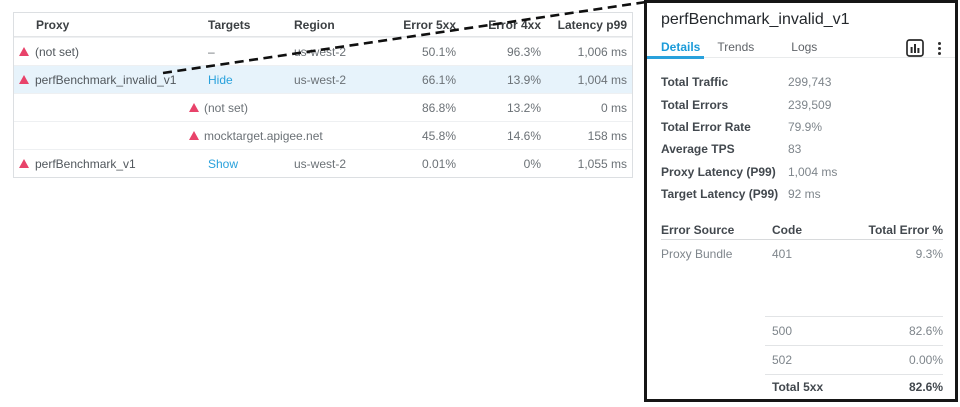 This screenshot has height=407, width=960. I want to click on error-pct: 0.00%, so click(925, 360).